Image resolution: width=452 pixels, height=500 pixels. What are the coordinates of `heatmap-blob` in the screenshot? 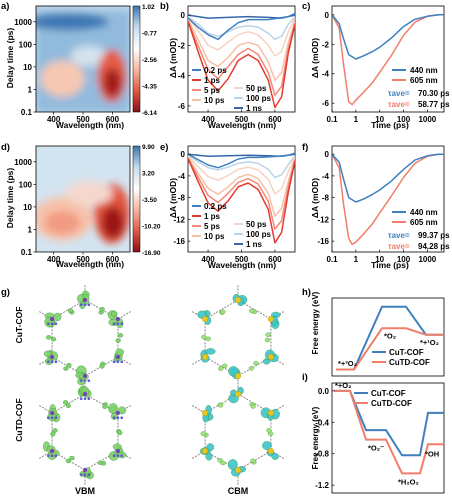 It's located at (112, 222).